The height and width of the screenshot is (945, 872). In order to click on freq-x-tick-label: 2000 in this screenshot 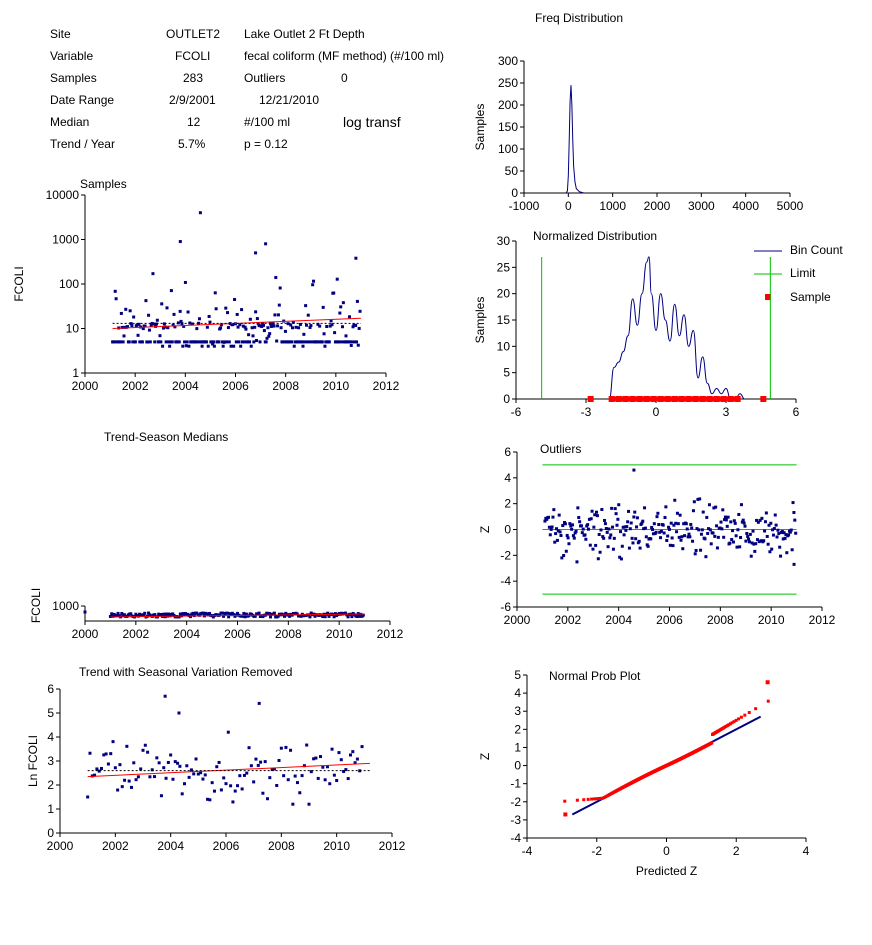, I will do `click(657, 206)`.